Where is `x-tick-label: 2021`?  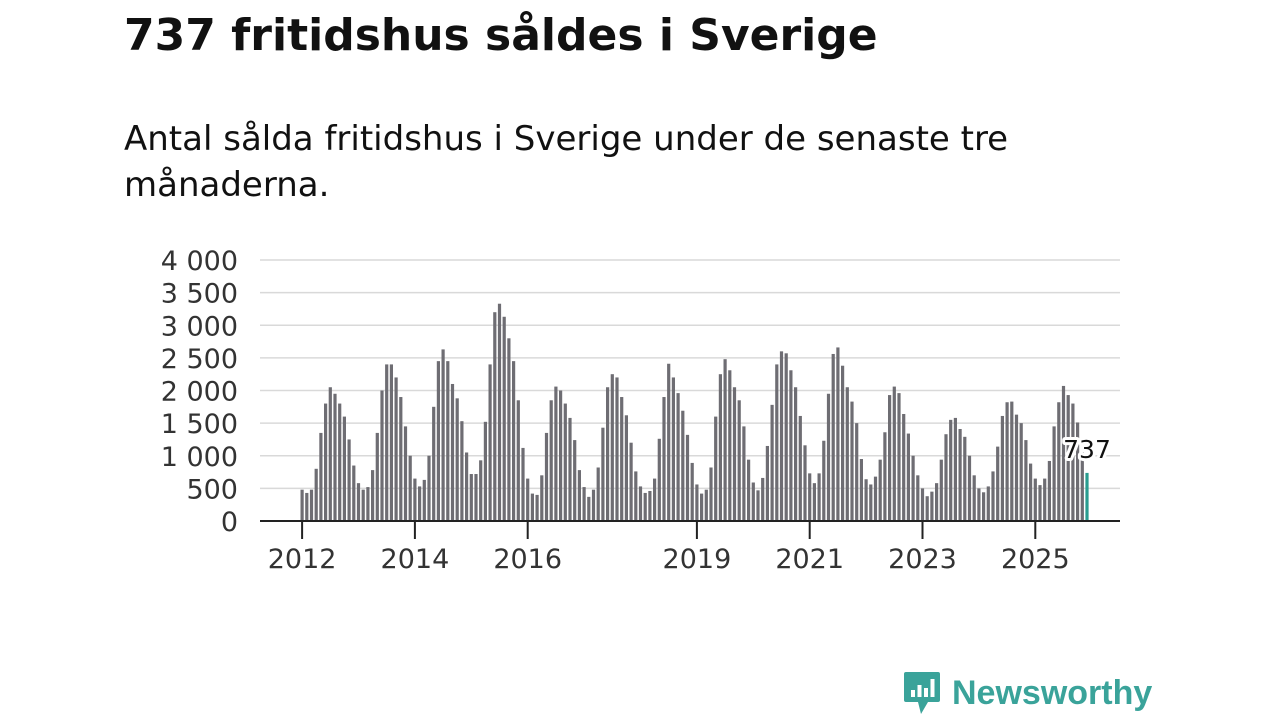 x-tick-label: 2021 is located at coordinates (809, 559).